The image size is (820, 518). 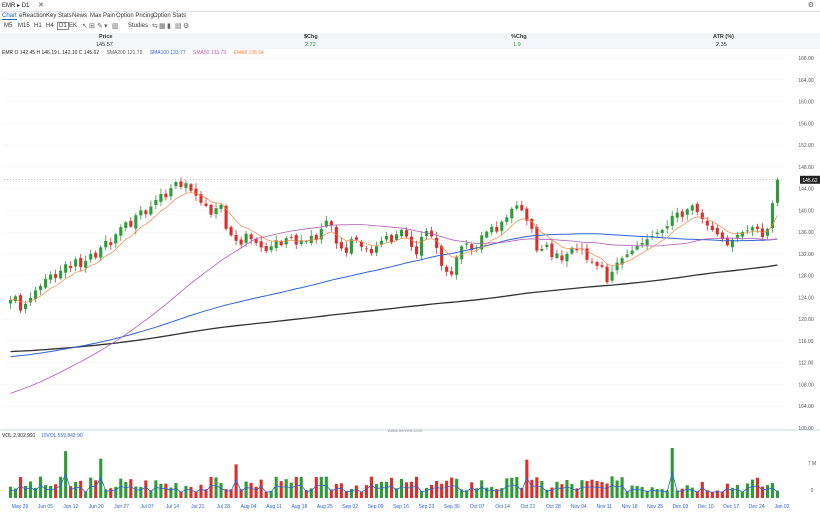 What do you see at coordinates (33, 16) in the screenshot?
I see `tab-ereaction: eReaction` at bounding box center [33, 16].